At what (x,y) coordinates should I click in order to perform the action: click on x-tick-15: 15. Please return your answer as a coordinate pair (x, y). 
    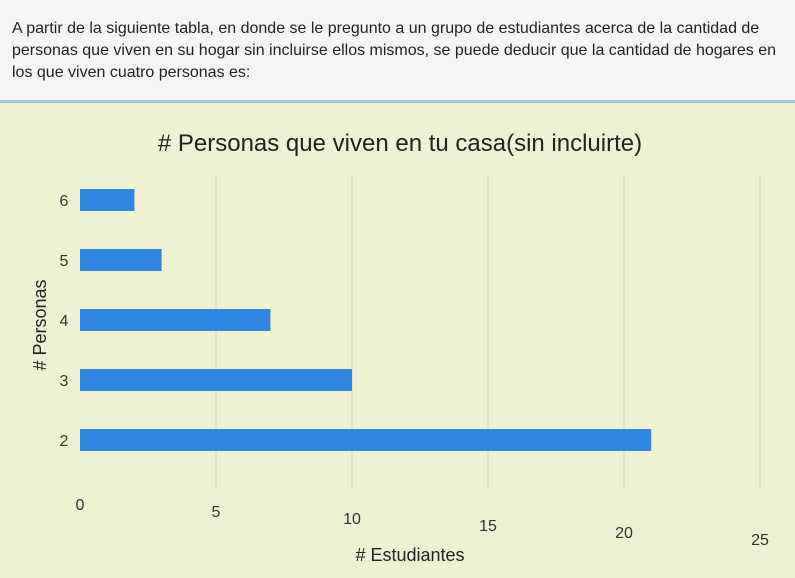
    Looking at the image, I should click on (488, 526).